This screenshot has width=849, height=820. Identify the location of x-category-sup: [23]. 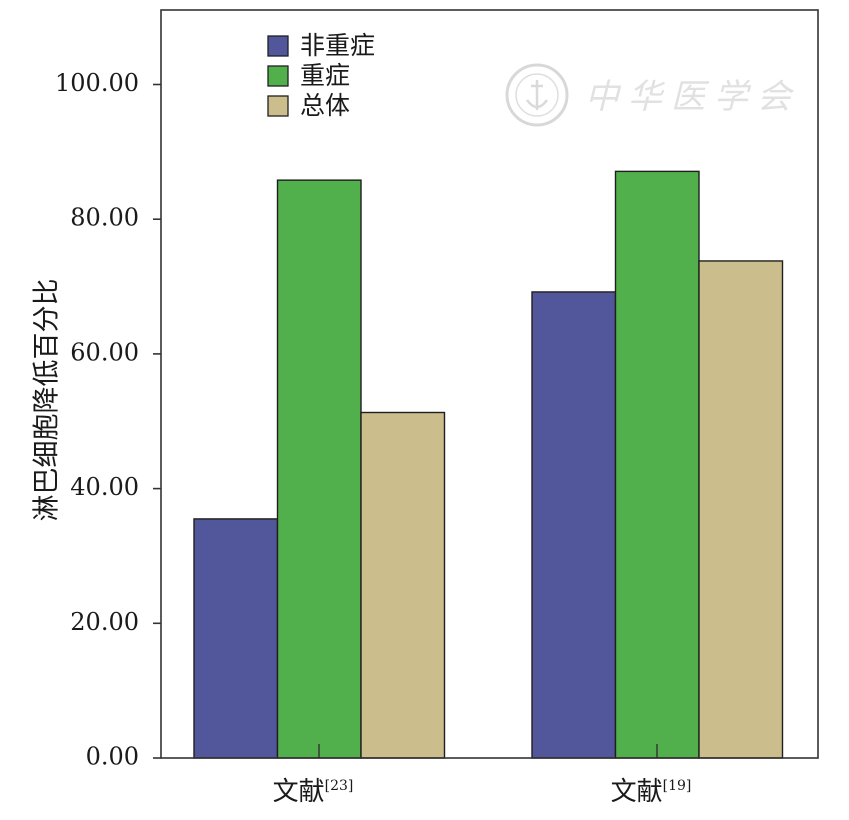
(339, 786).